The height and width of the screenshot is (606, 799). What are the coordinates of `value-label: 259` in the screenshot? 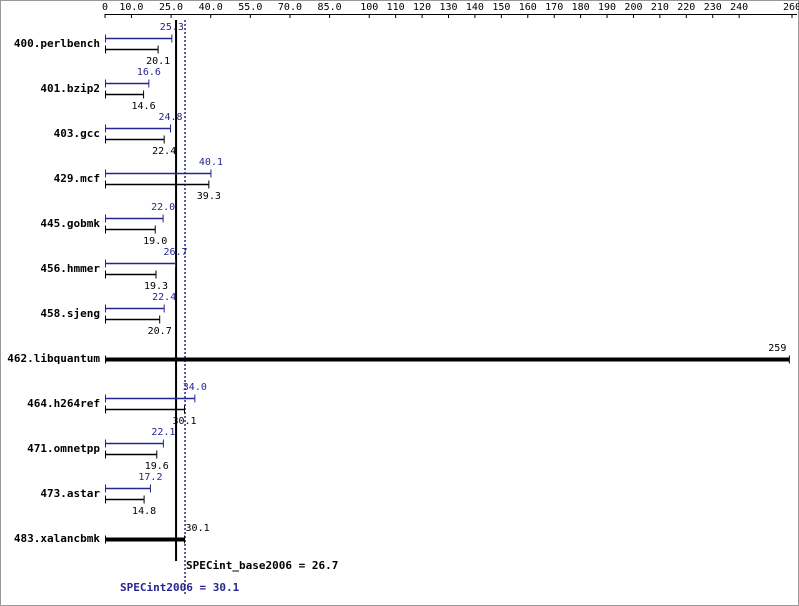 It's located at (777, 348).